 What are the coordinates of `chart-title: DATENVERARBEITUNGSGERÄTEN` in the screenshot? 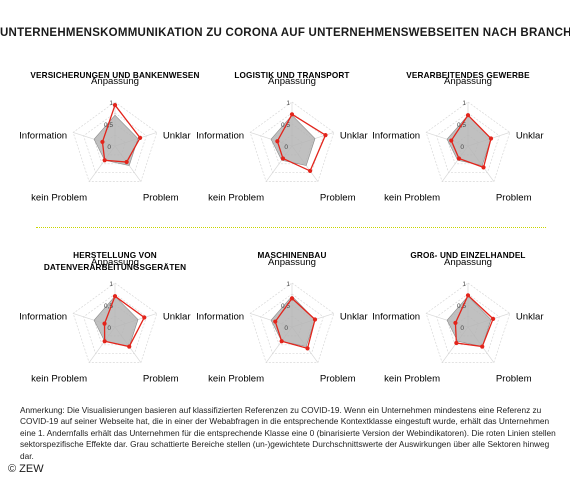 It's located at (115, 267).